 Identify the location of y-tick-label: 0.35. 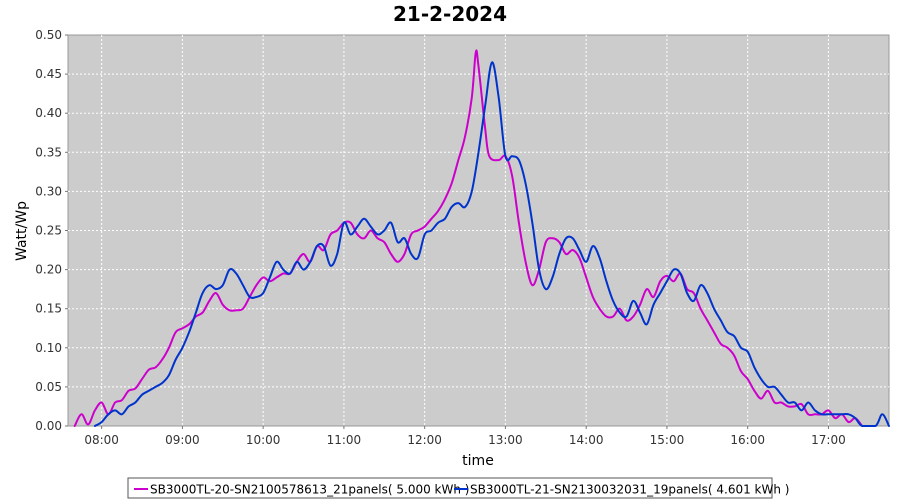
(48, 152).